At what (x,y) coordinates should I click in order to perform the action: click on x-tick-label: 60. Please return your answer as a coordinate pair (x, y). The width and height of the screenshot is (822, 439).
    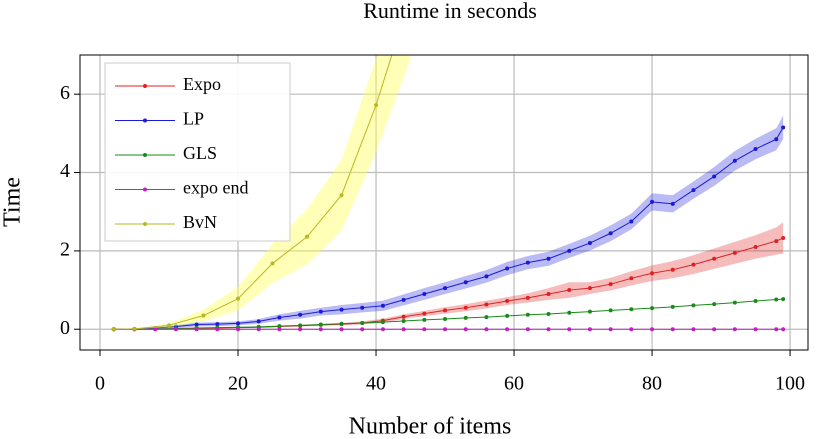
    Looking at the image, I should click on (514, 384).